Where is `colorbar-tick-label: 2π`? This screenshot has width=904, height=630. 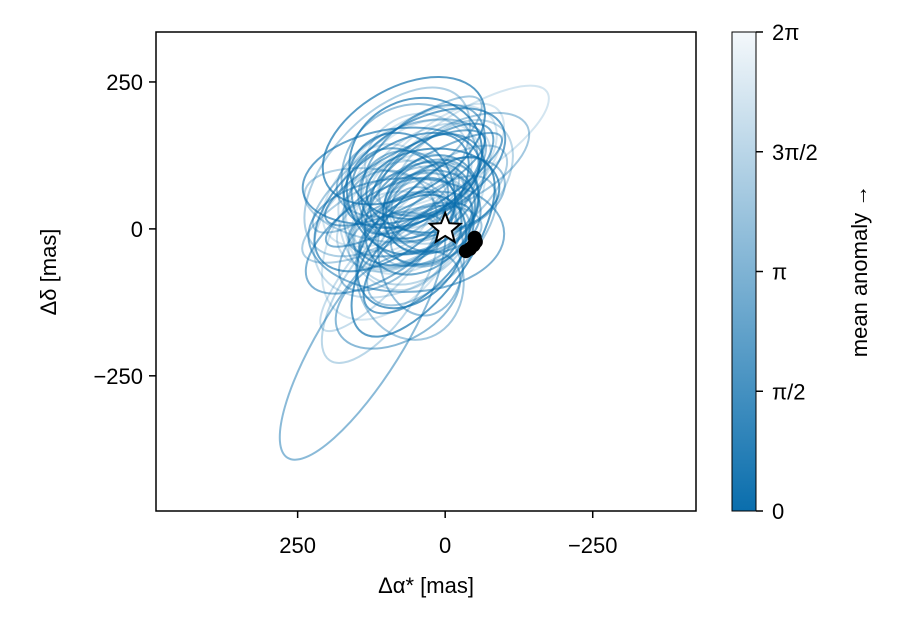 colorbar-tick-label: 2π is located at coordinates (785, 32).